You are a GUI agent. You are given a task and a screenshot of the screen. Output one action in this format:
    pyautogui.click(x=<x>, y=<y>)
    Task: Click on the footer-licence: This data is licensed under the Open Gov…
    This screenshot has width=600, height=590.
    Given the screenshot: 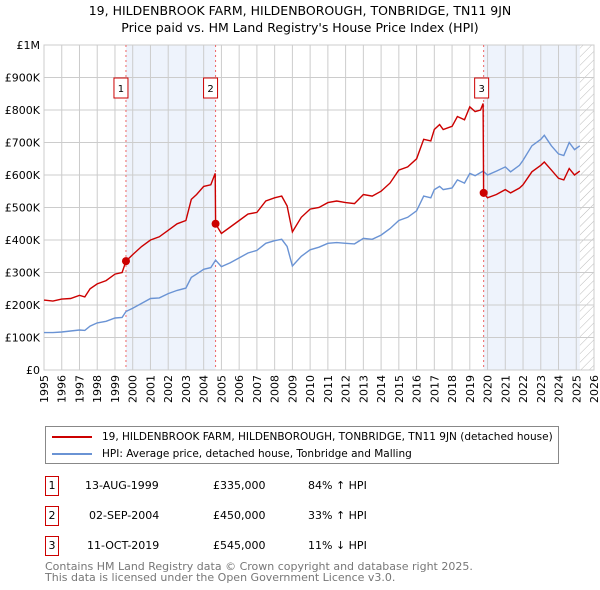 What is the action you would take?
    pyautogui.click(x=220, y=577)
    